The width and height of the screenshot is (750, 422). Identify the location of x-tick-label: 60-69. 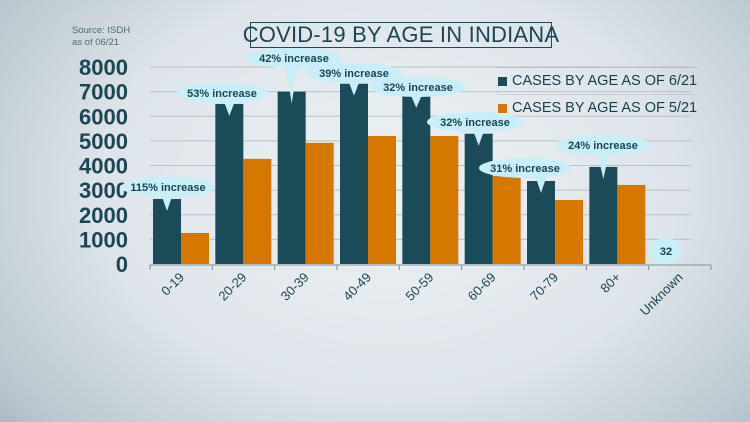
(482, 287).